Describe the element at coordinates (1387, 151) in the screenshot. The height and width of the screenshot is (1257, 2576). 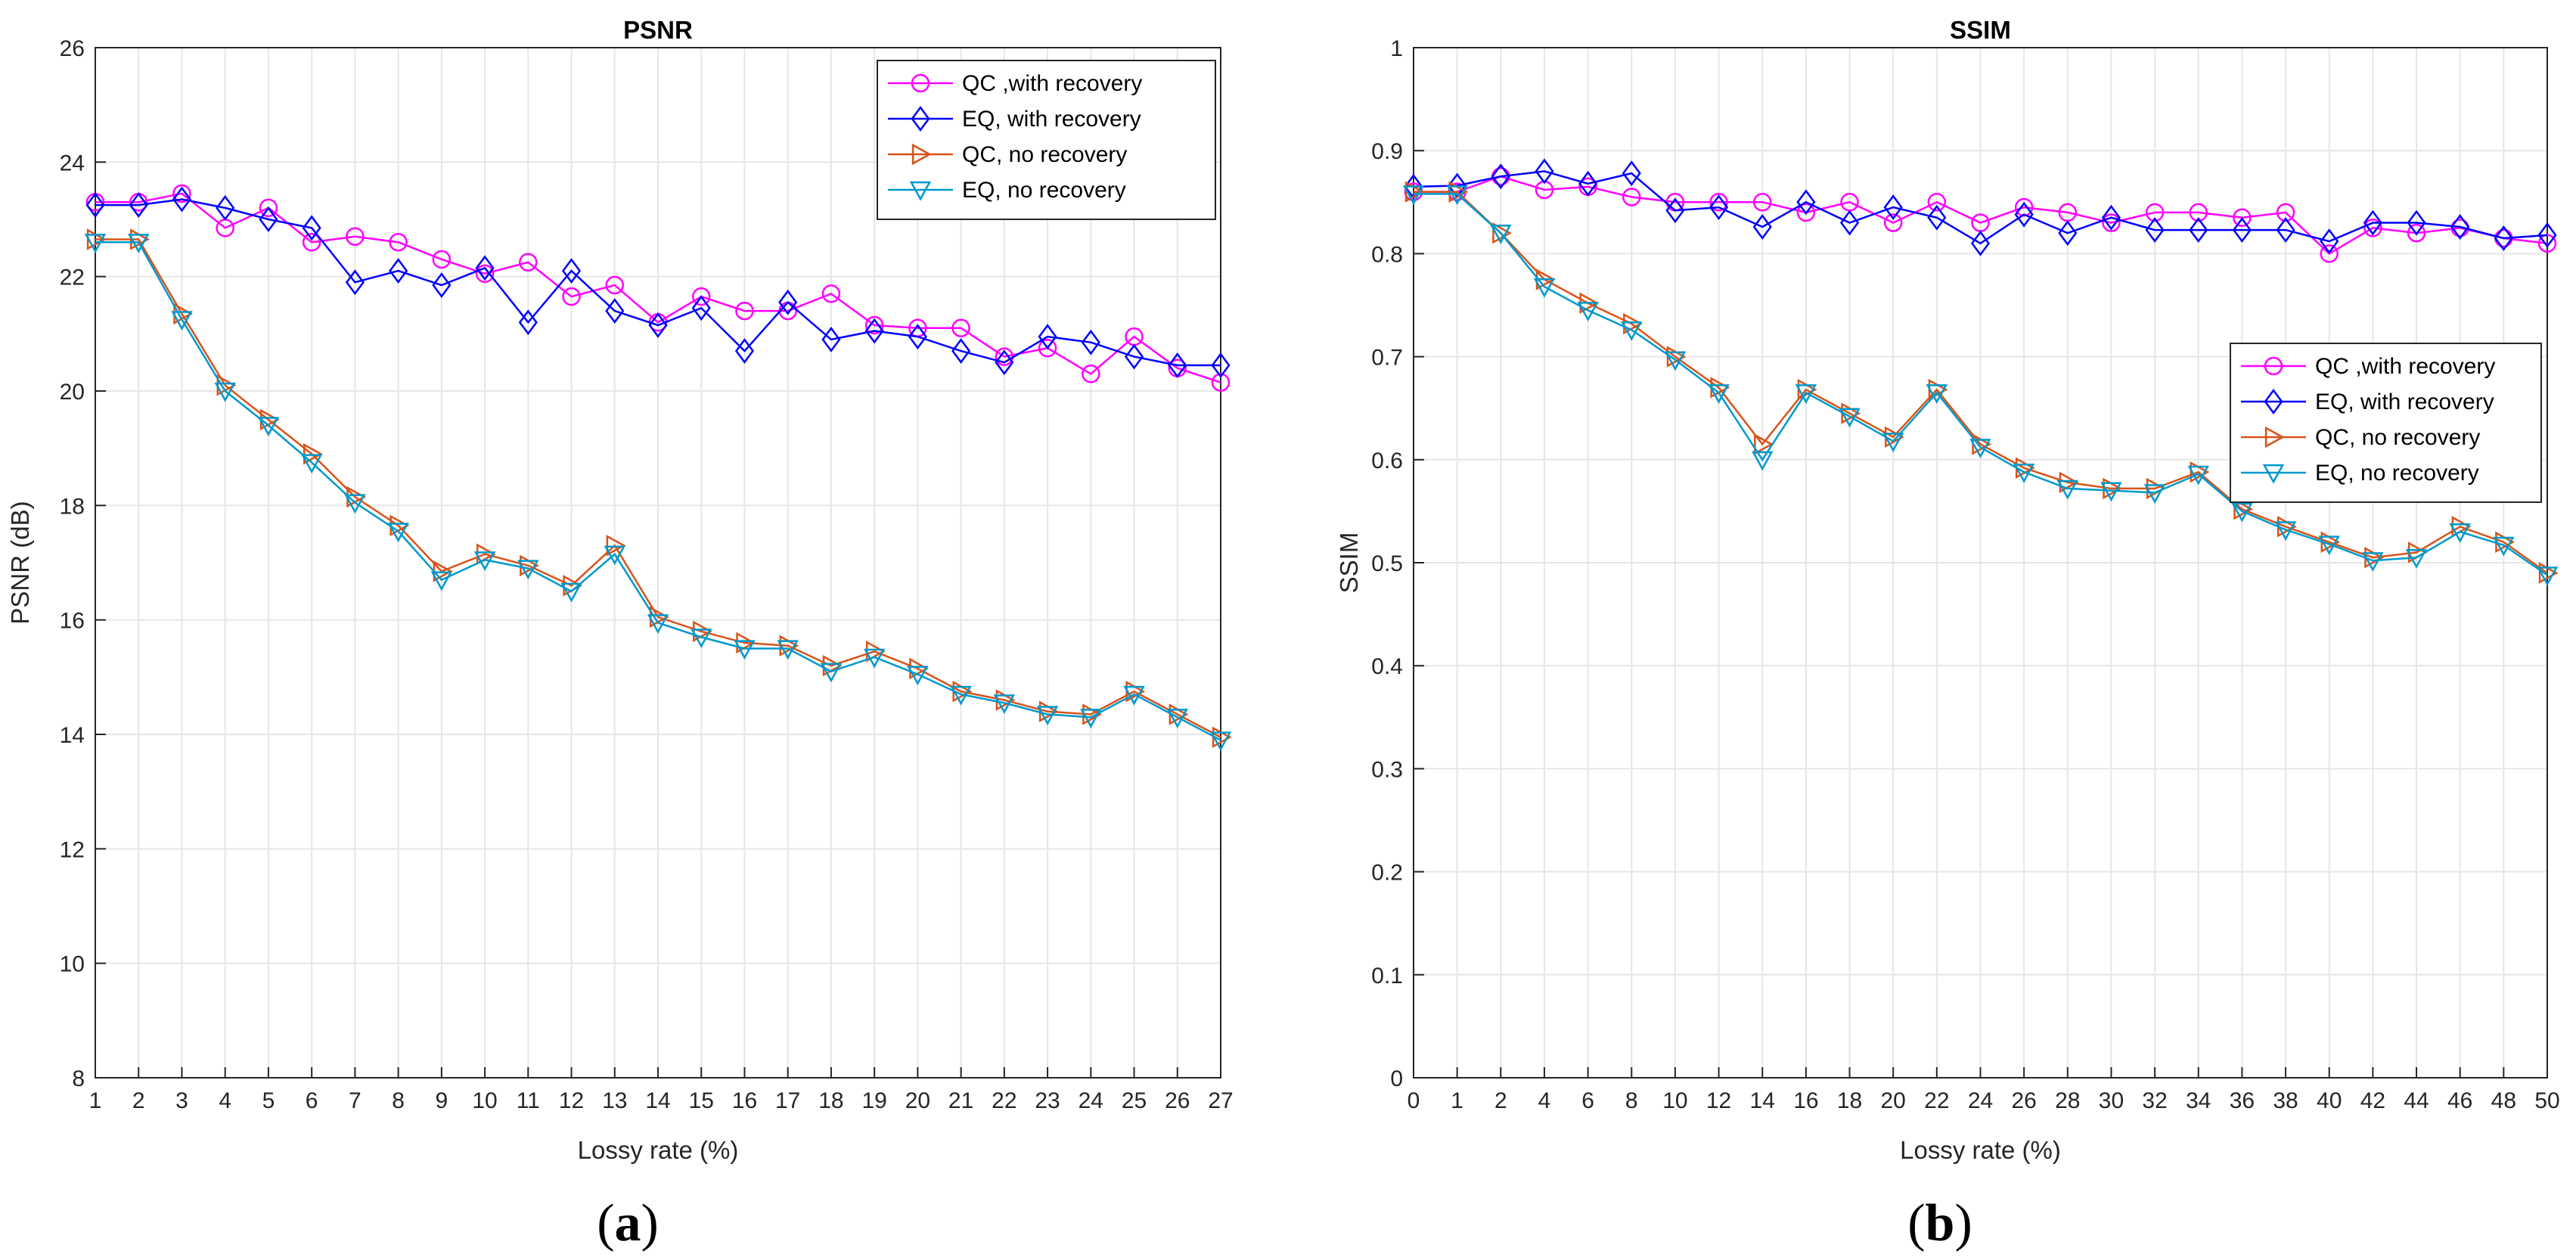
I see `y-tick-label: 0.9` at that location.